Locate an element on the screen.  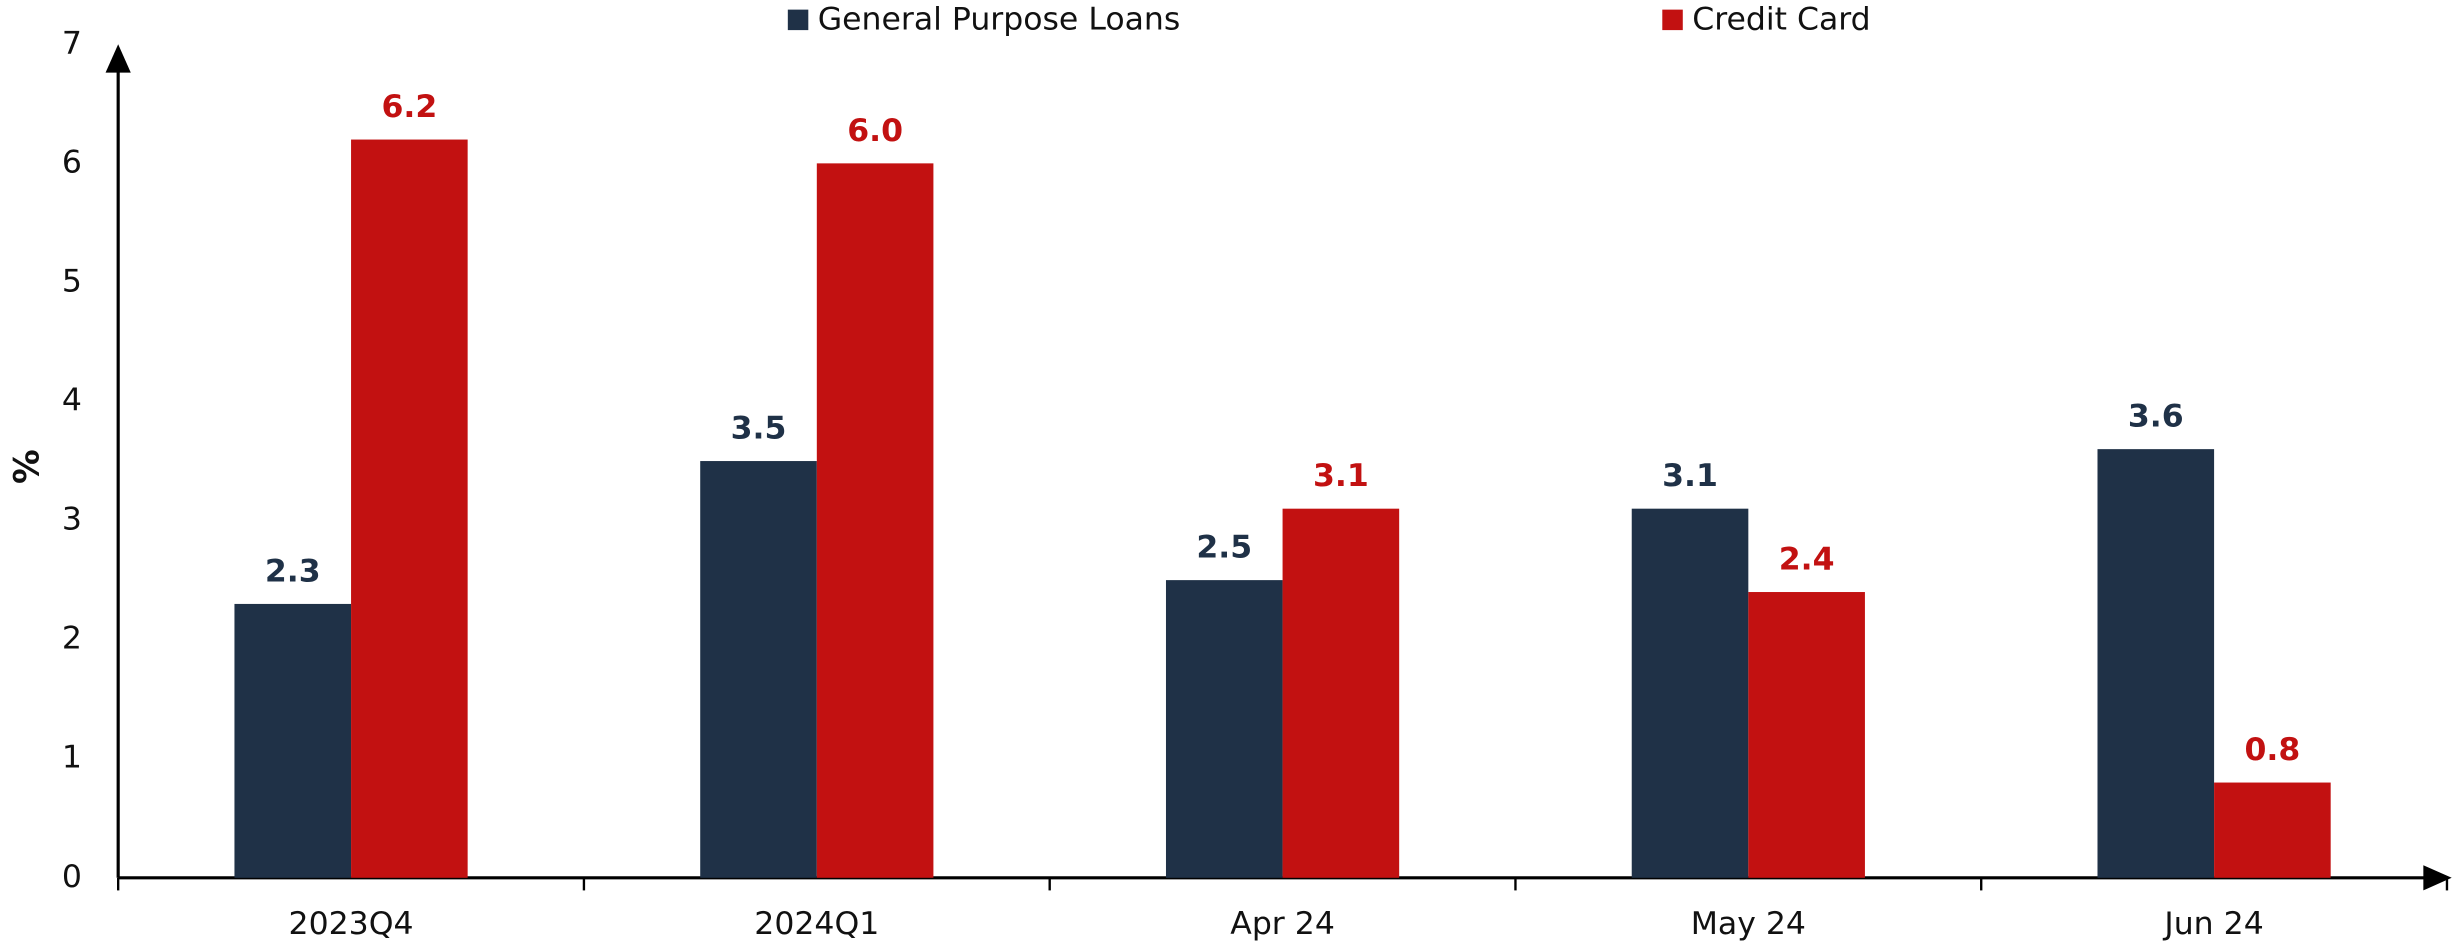
value-label: 3.6 is located at coordinates (2156, 417).